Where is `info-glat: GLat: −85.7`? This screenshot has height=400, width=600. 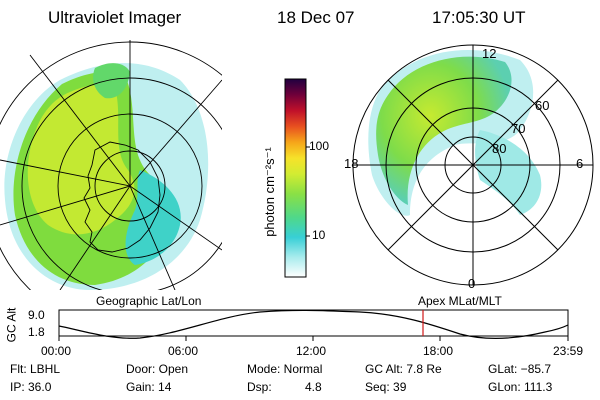
info-glat: GLat: −85.7 is located at coordinates (520, 369).